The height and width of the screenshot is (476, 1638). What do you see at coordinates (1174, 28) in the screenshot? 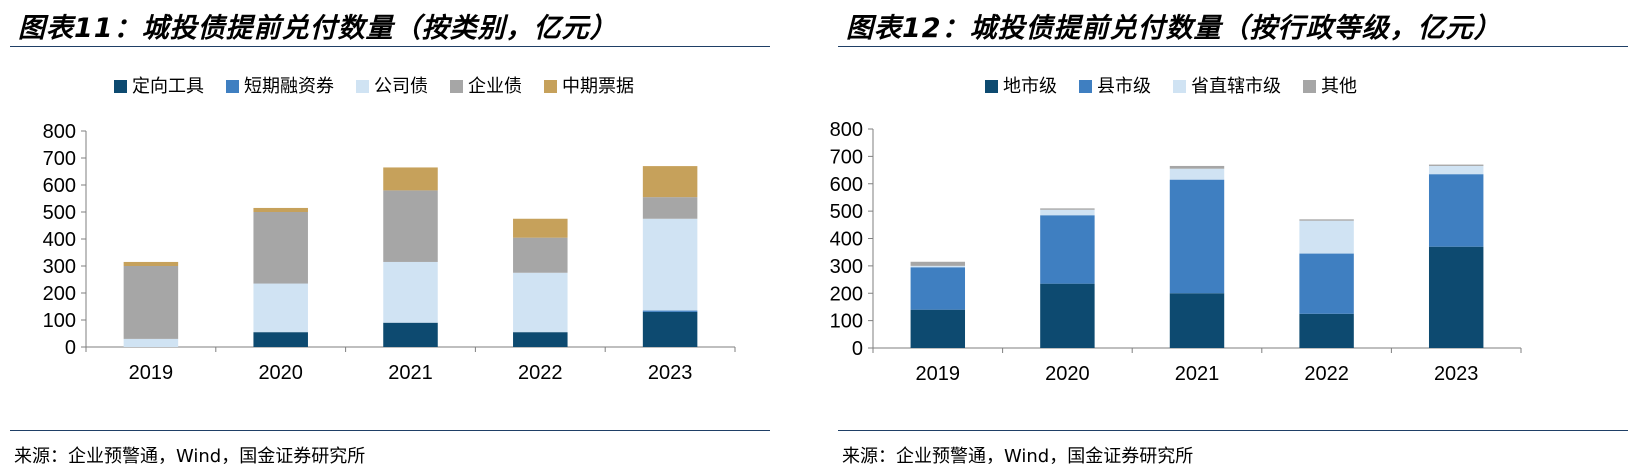
I see `chart-title: 图表12：城投债提前兑付数量（按行政等级，亿元）` at bounding box center [1174, 28].